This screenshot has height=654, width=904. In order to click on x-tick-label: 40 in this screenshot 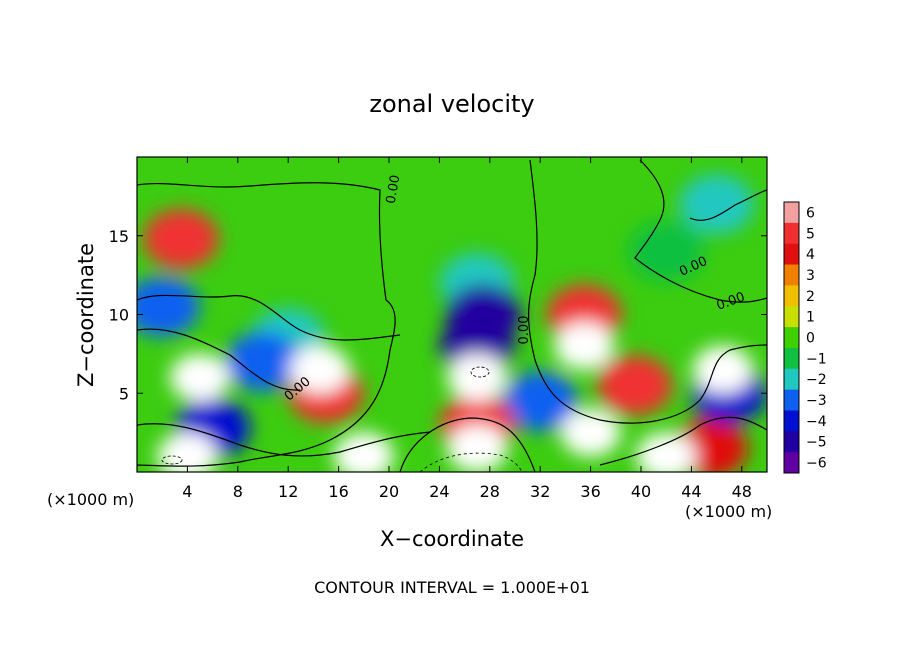, I will do `click(641, 491)`.